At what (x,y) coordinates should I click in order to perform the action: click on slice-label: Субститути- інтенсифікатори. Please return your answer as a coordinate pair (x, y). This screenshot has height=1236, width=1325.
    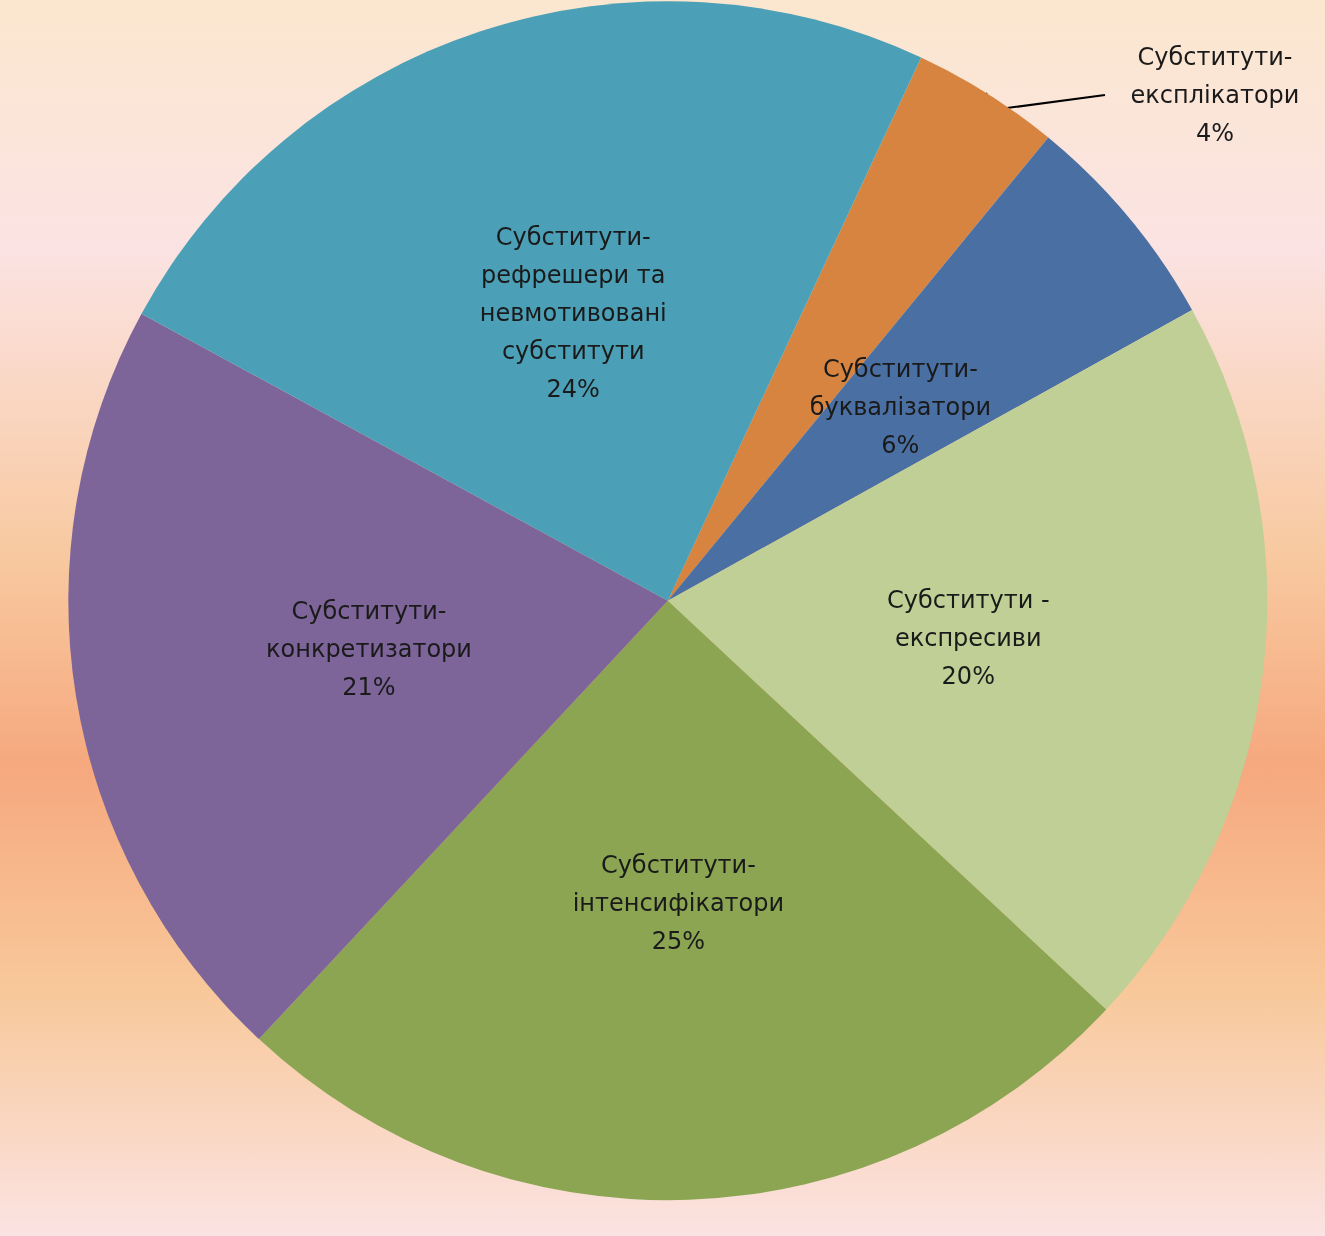
    Looking at the image, I should click on (678, 884).